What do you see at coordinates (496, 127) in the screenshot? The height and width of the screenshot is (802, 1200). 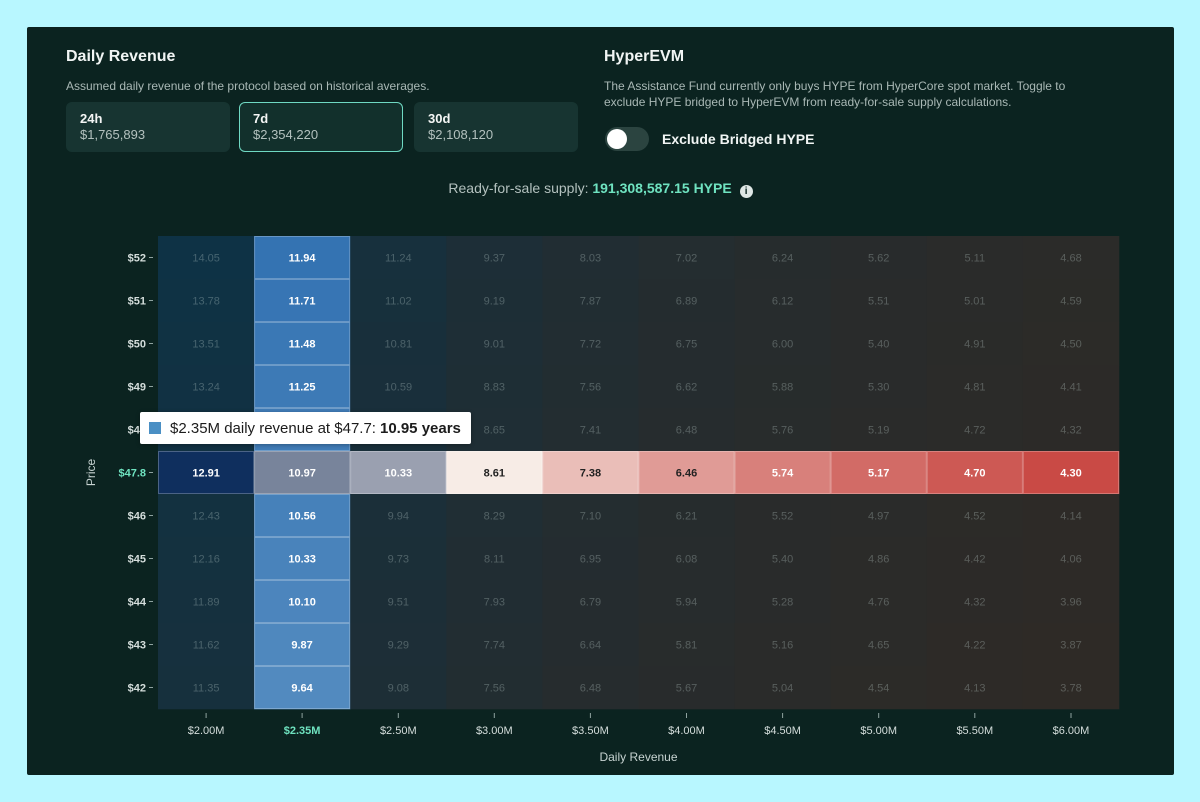 I see `period-button-30d: 30d $2,108,120` at bounding box center [496, 127].